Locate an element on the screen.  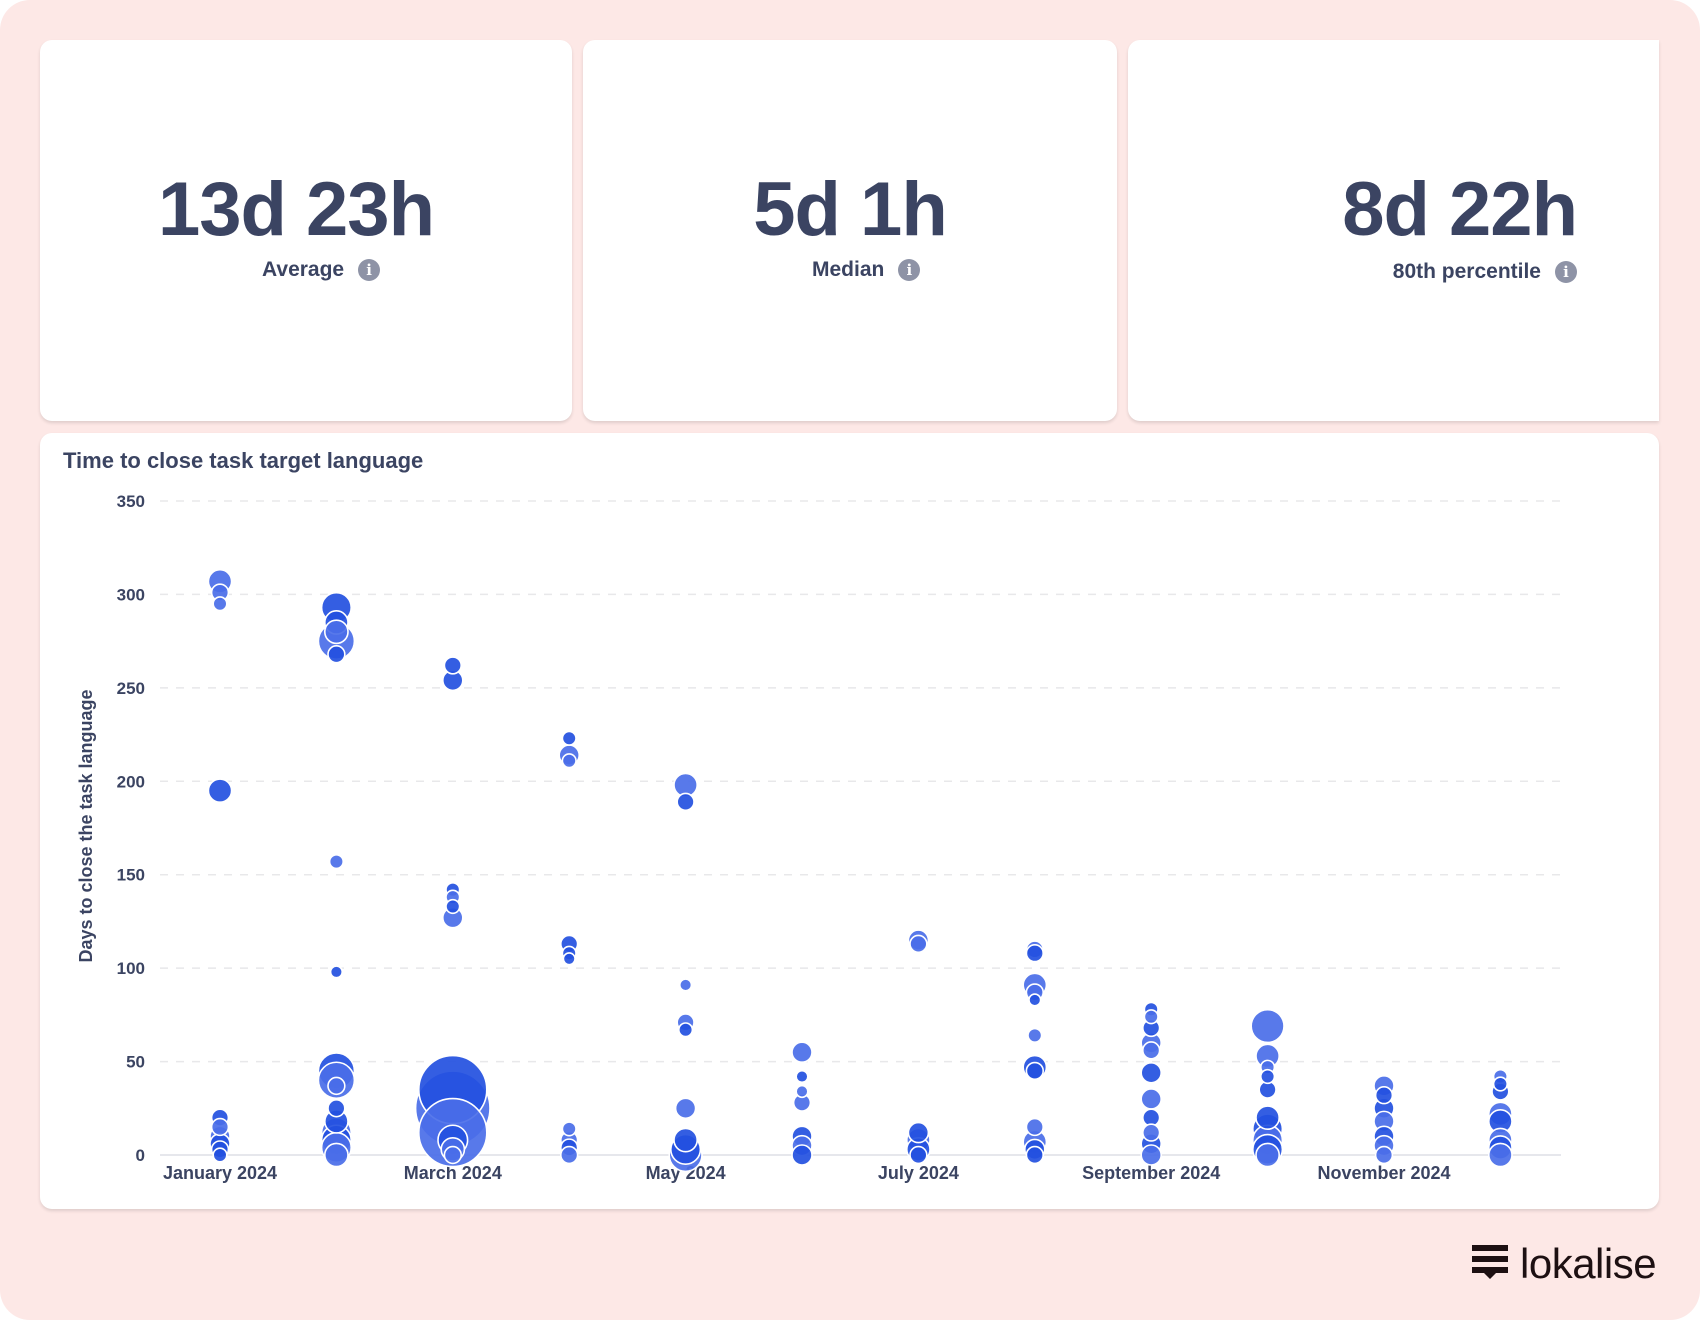
stat-card-80th-percentile: 8d 22h 80th percentile i is located at coordinates (1393, 230).